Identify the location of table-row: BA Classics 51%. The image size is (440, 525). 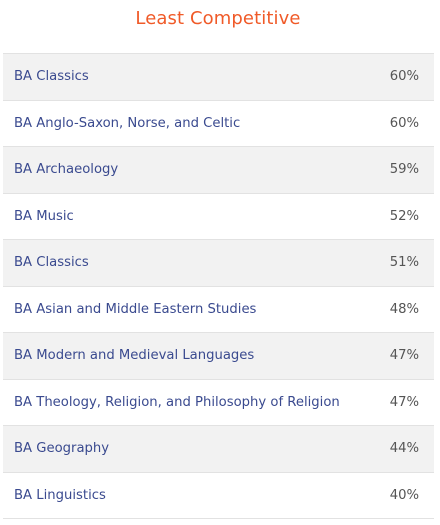
(218, 263).